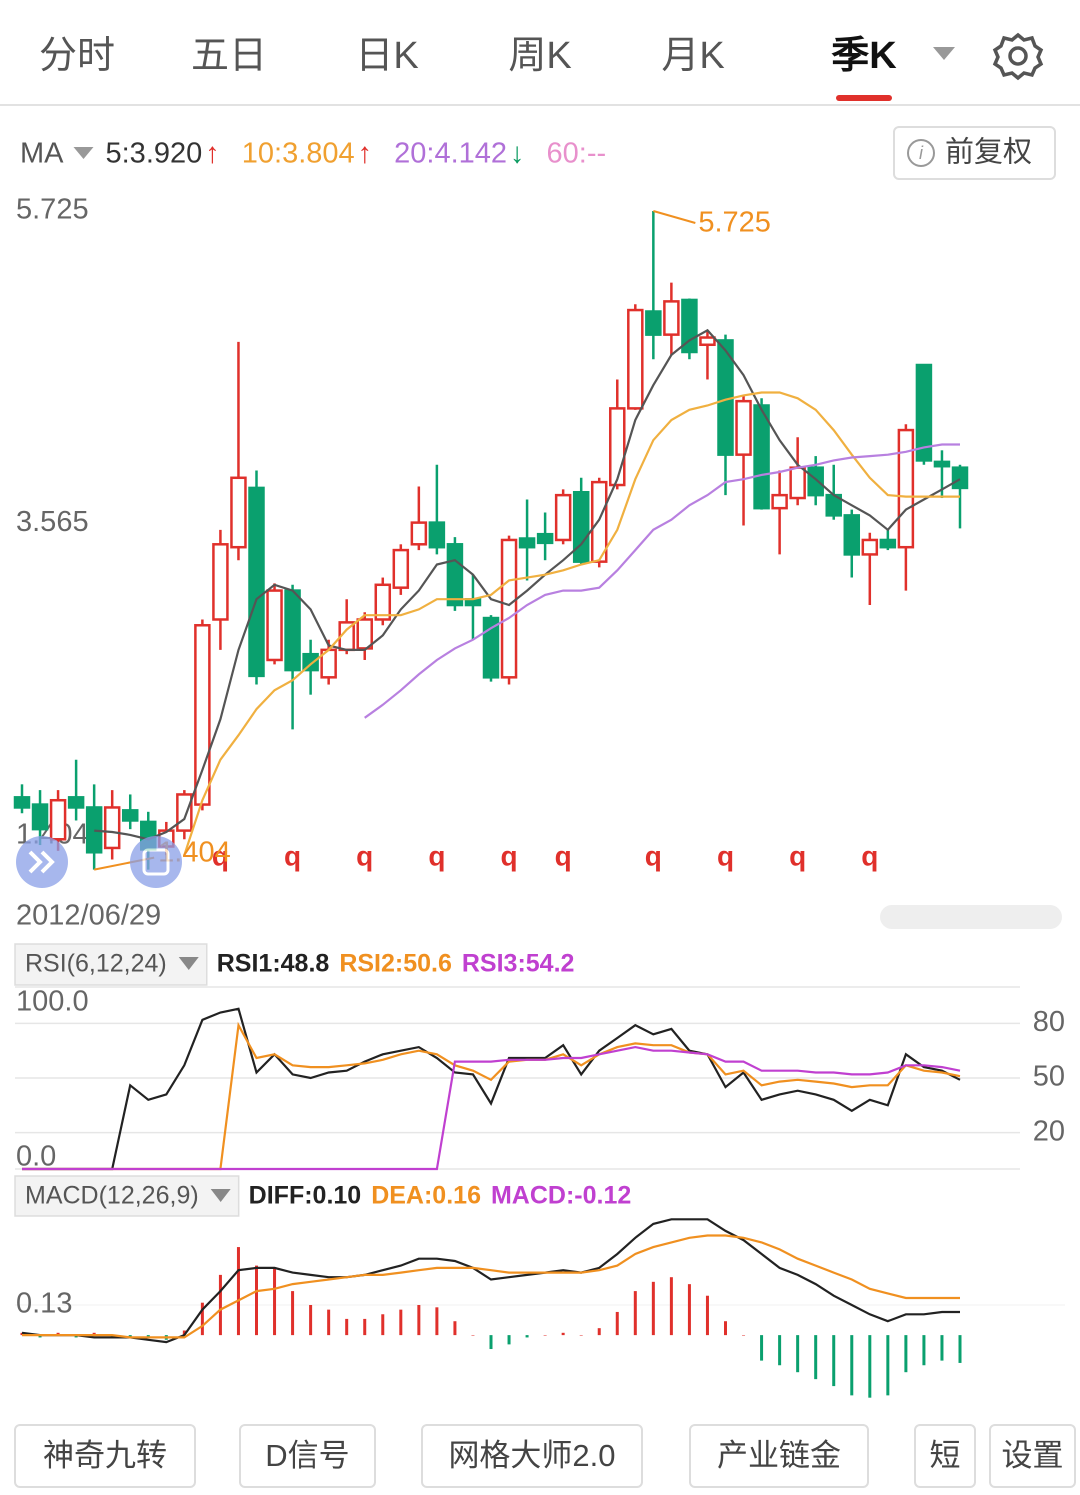 This screenshot has height=1495, width=1080. I want to click on ma-line, so click(662, 581).